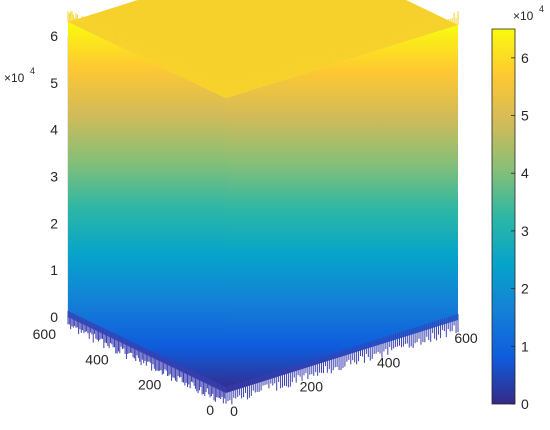 The image size is (550, 430). What do you see at coordinates (234, 411) in the screenshot?
I see `x-tick-label: 0` at bounding box center [234, 411].